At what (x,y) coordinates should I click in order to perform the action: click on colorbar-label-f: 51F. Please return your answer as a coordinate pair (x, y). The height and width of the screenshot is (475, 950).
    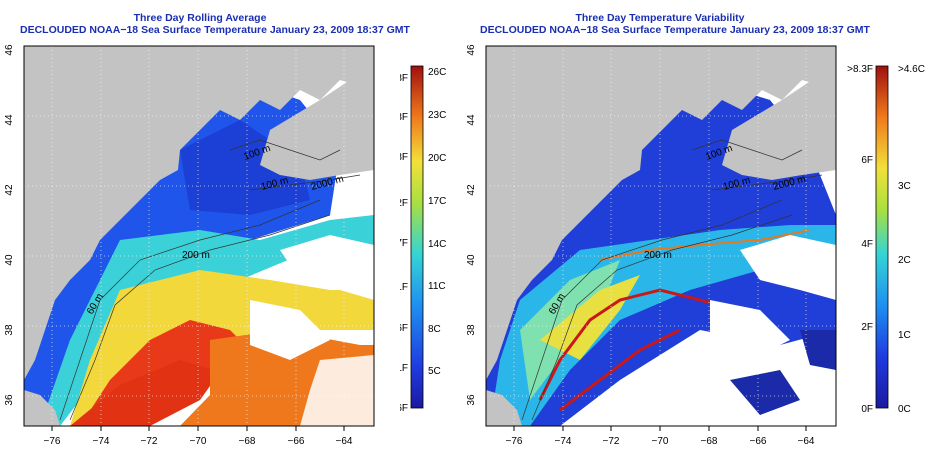
    Looking at the image, I should click on (404, 287).